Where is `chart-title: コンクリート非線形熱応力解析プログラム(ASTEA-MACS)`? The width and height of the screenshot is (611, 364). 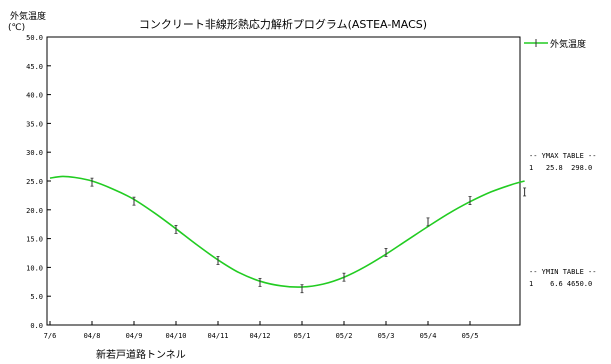 chart-title: コンクリート非線形熱応力解析プログラム(ASTEA-MACS) is located at coordinates (283, 24).